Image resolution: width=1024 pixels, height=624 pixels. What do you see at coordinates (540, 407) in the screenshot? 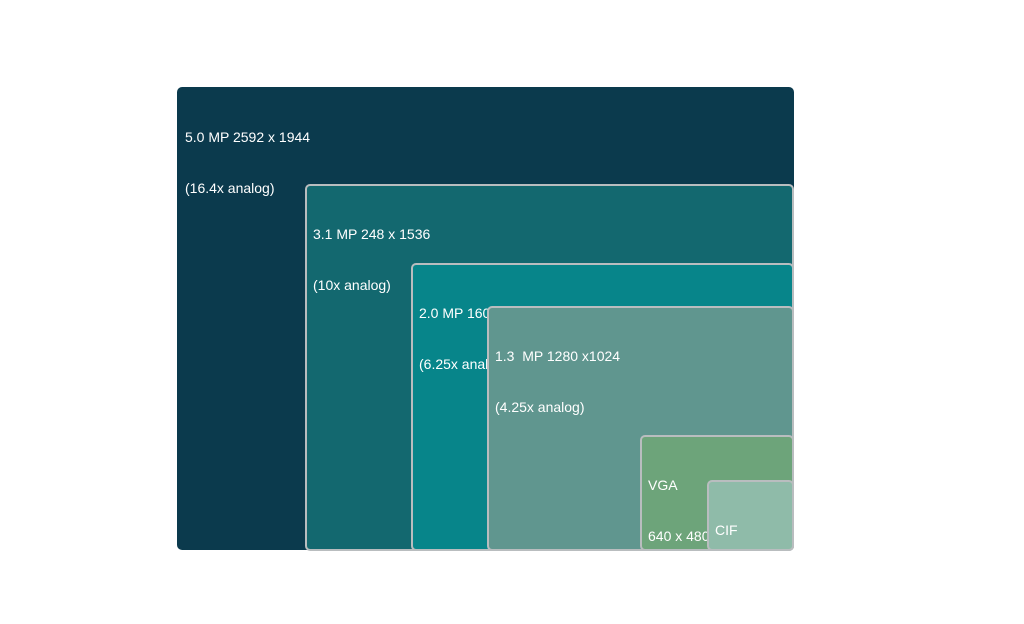
I see `resolution-detail-1-3mp: (4.25x analog)` at bounding box center [540, 407].